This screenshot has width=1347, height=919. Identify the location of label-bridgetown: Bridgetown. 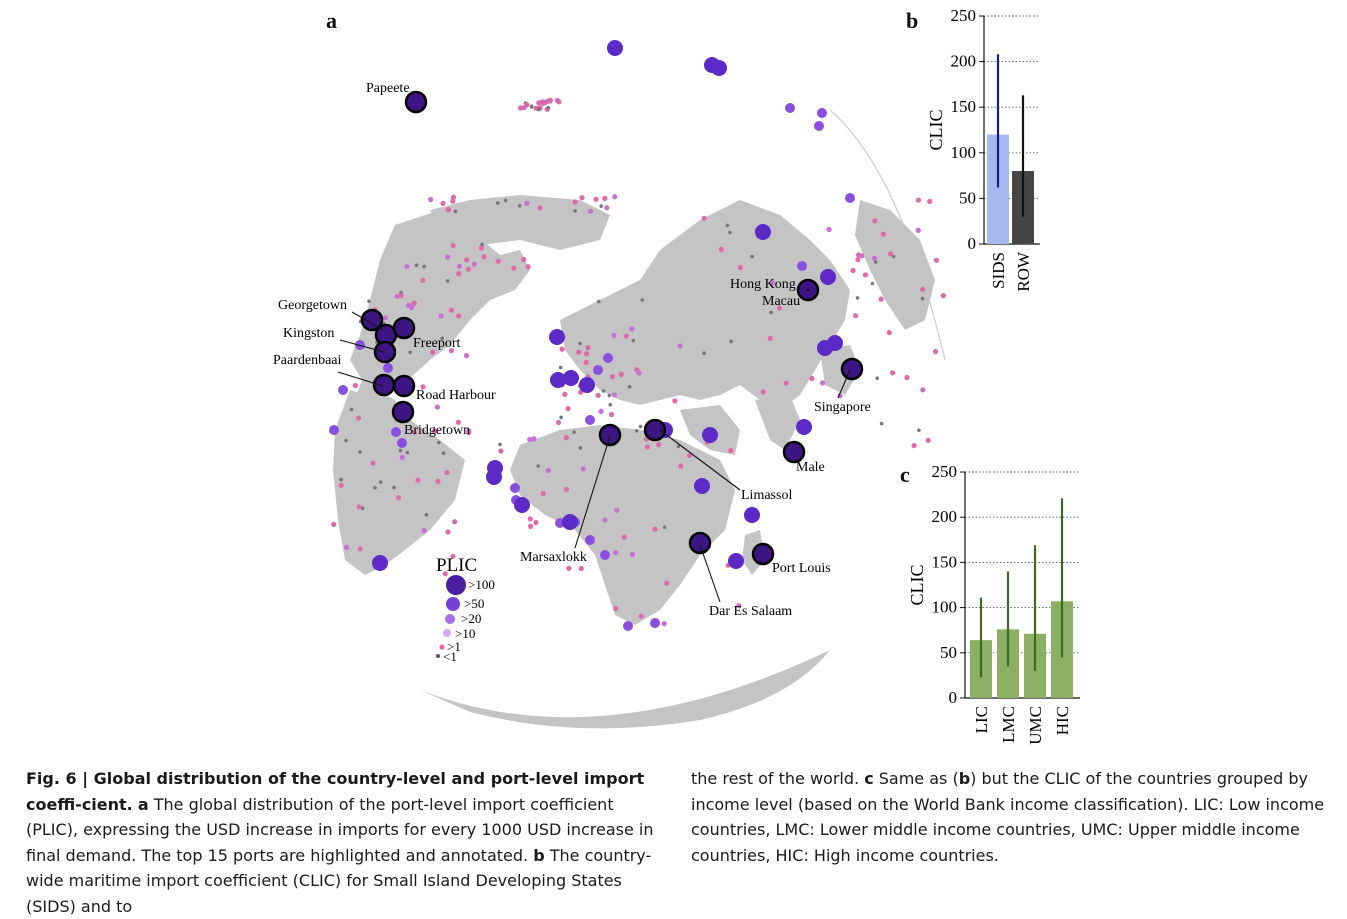
(437, 430).